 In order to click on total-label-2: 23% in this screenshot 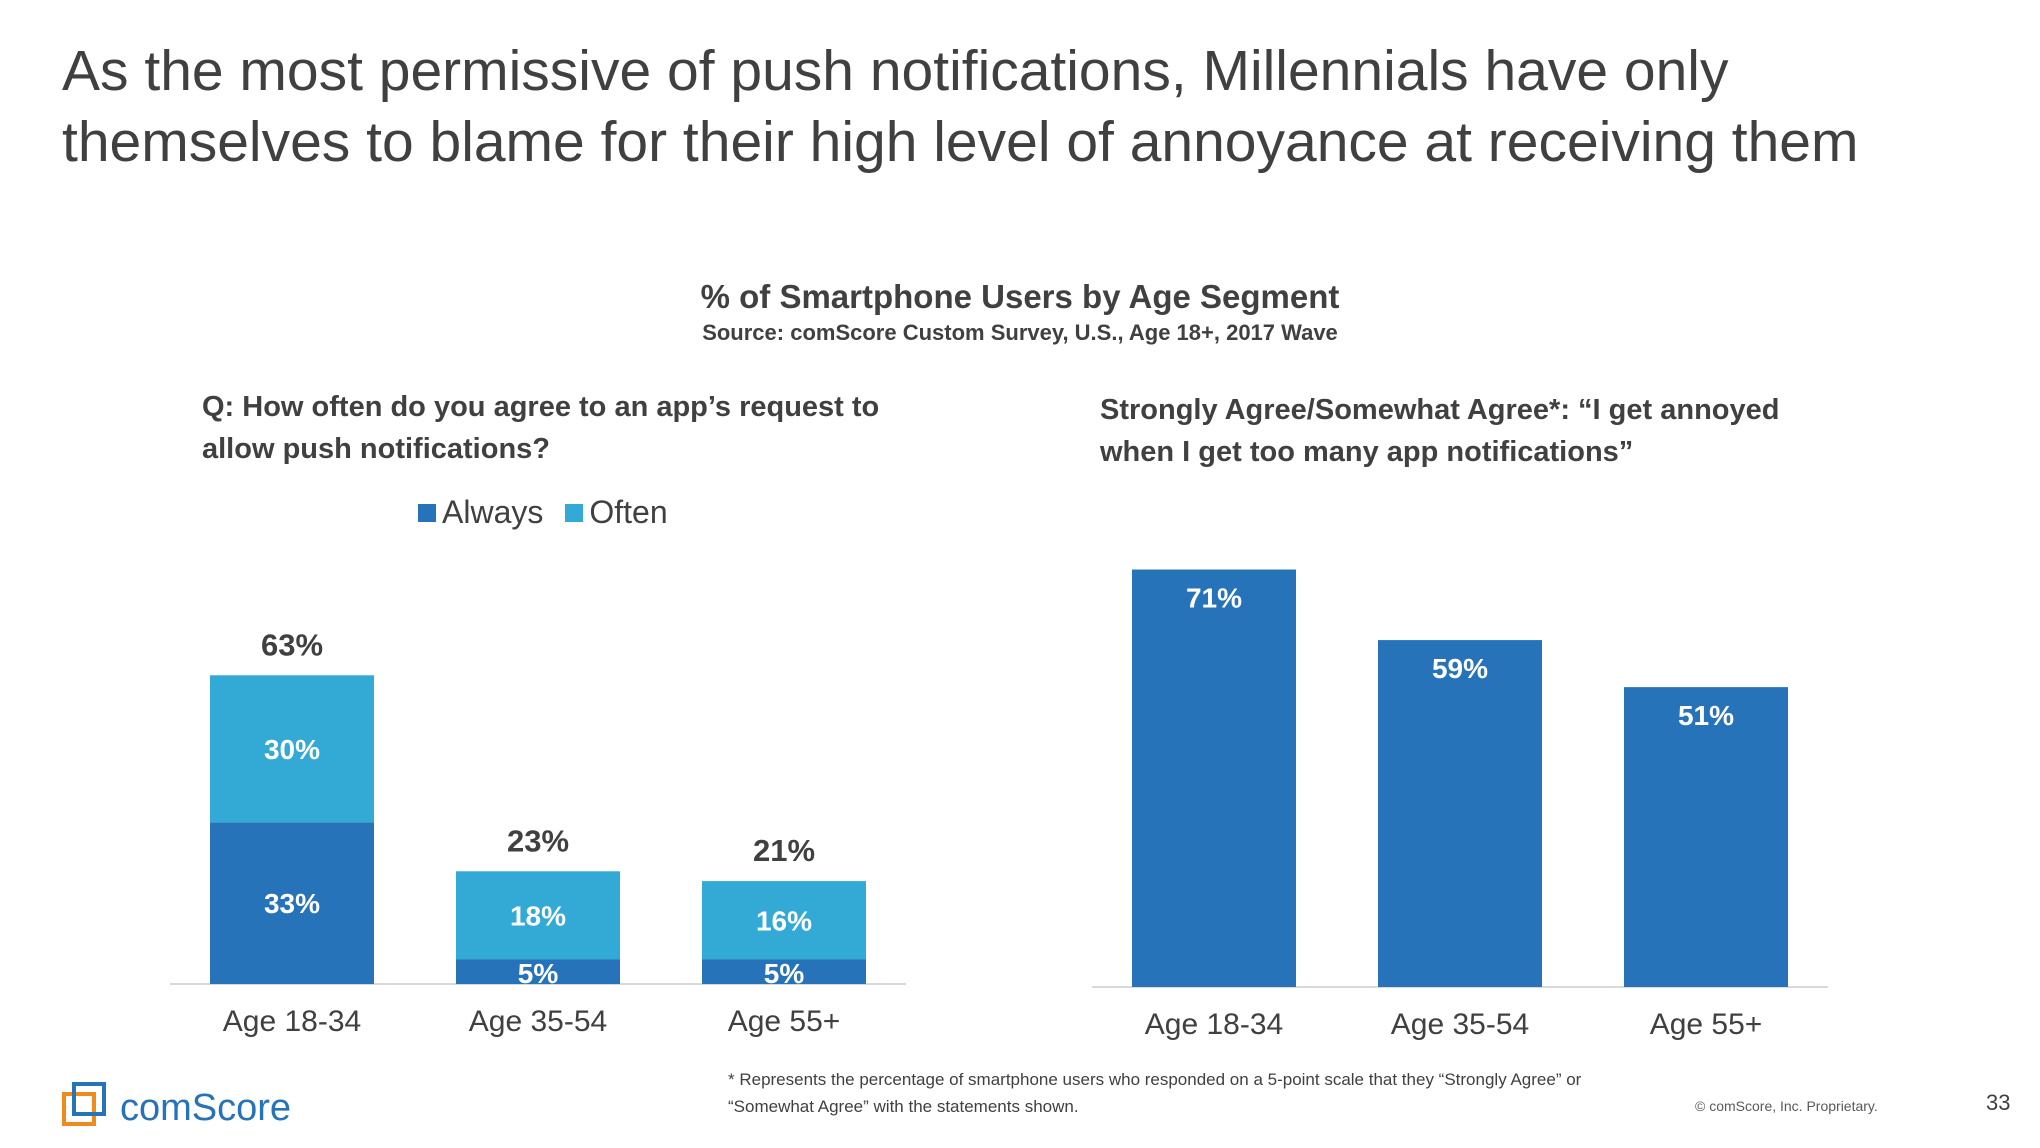, I will do `click(538, 840)`.